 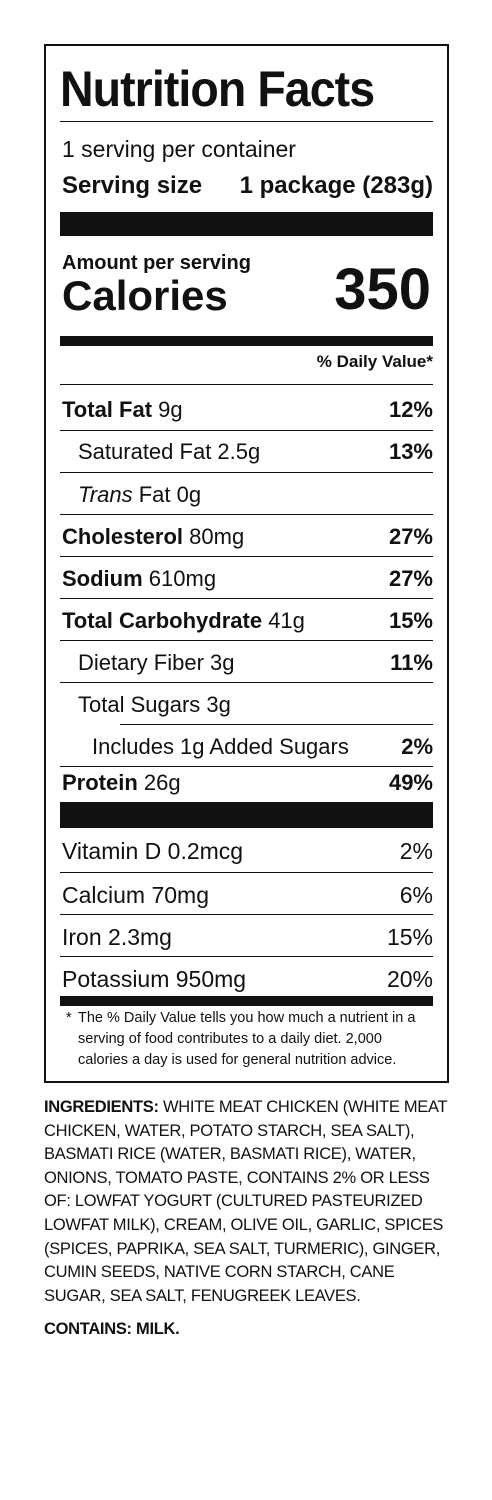 I want to click on nutrient-name: Sodium, so click(x=102, y=578).